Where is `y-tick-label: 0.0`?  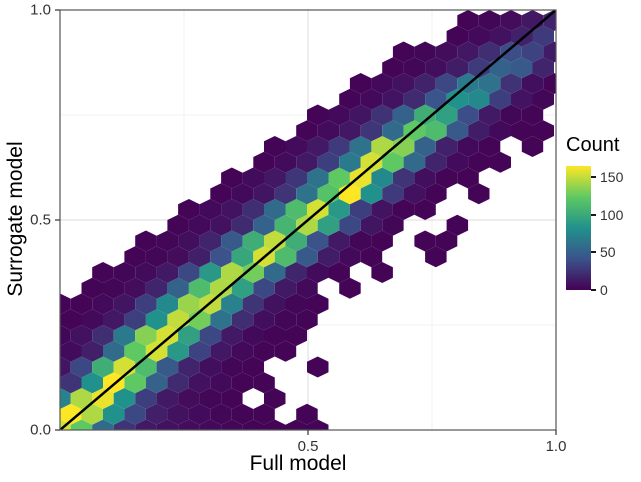 y-tick-label: 0.0 is located at coordinates (40, 430).